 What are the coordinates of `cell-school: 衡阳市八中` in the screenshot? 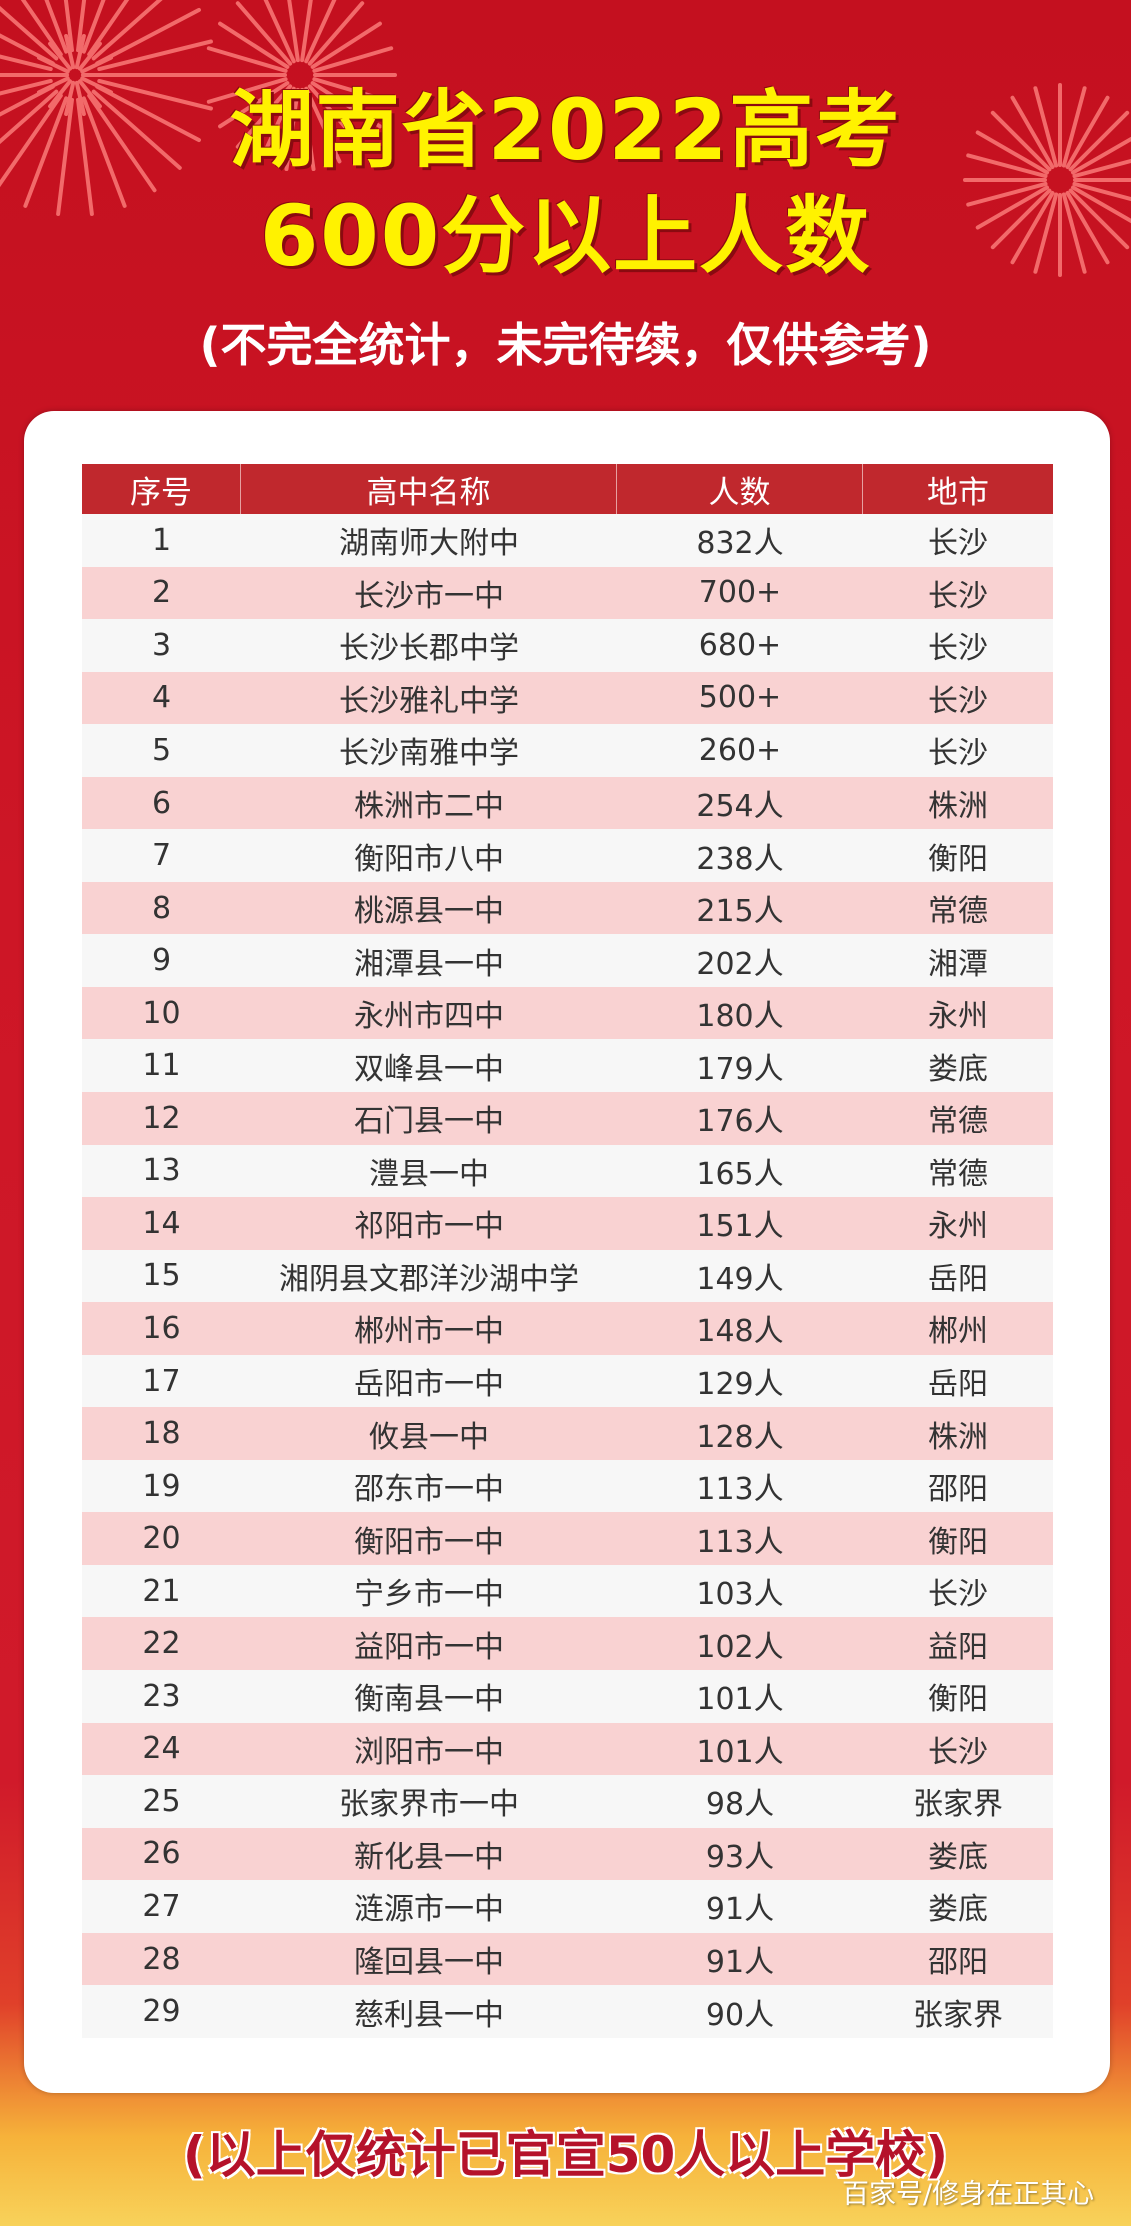 It's located at (429, 859).